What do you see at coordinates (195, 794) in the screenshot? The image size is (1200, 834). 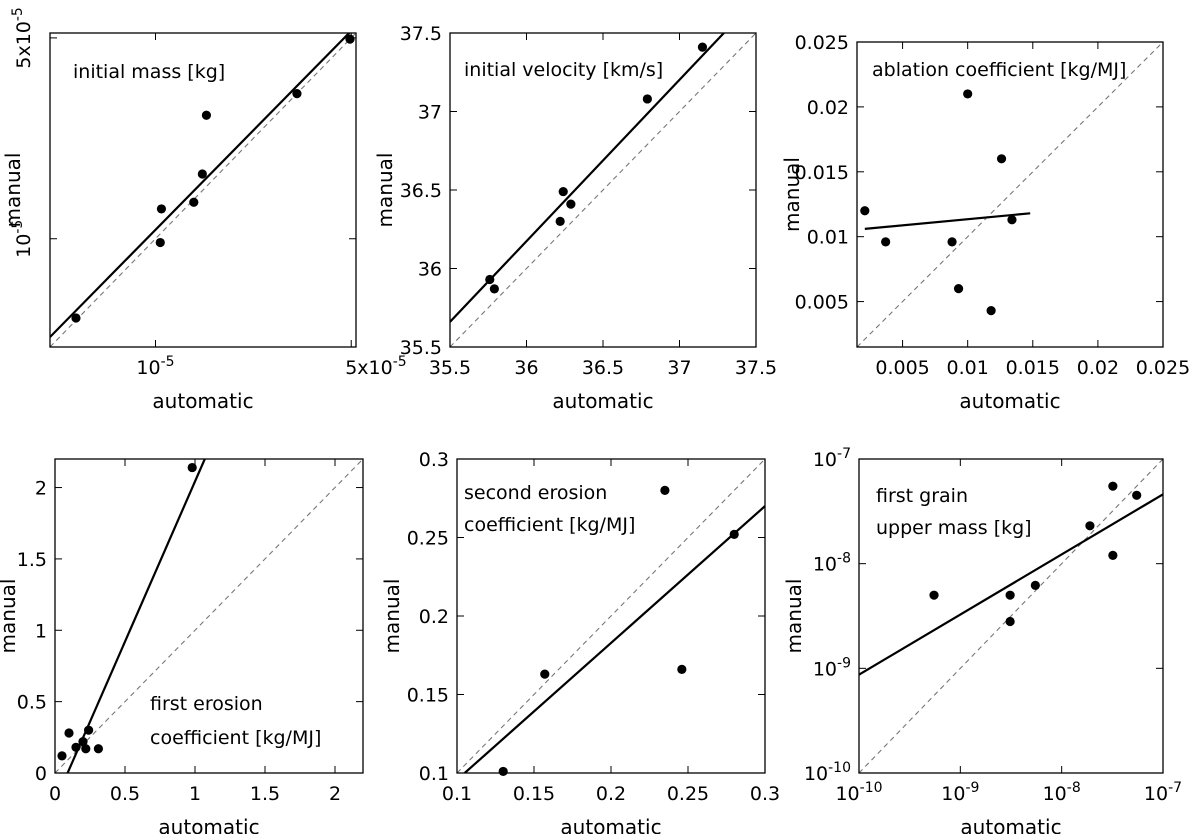 I see `x-tick-label: 1` at bounding box center [195, 794].